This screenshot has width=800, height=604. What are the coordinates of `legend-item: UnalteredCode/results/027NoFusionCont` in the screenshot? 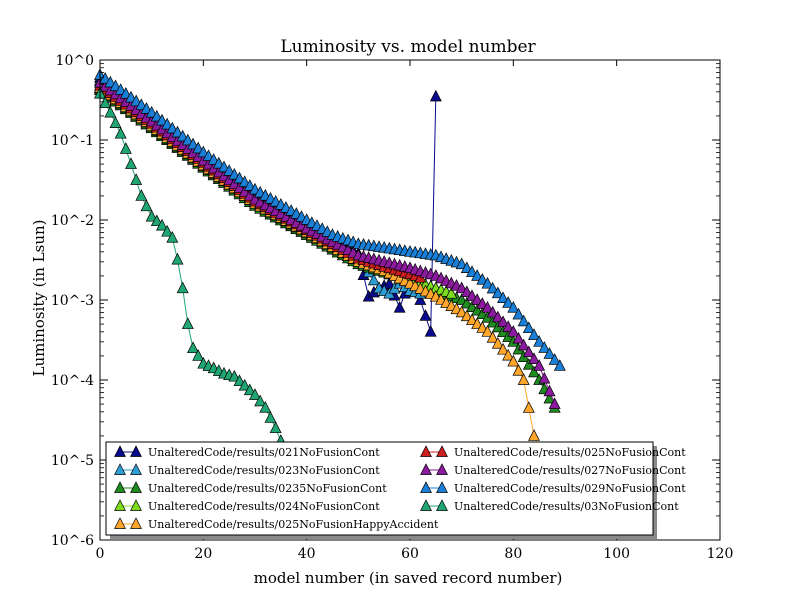 It's located at (553, 470).